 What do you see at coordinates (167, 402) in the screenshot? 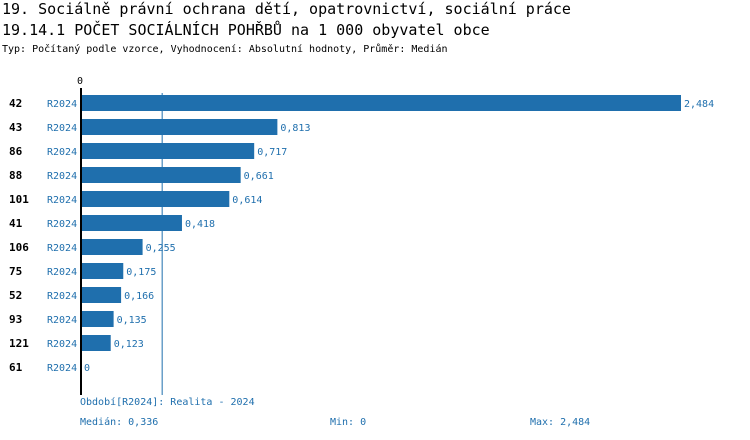
I see `footer-period: Období[R2024]: Realita - 2024` at bounding box center [167, 402].